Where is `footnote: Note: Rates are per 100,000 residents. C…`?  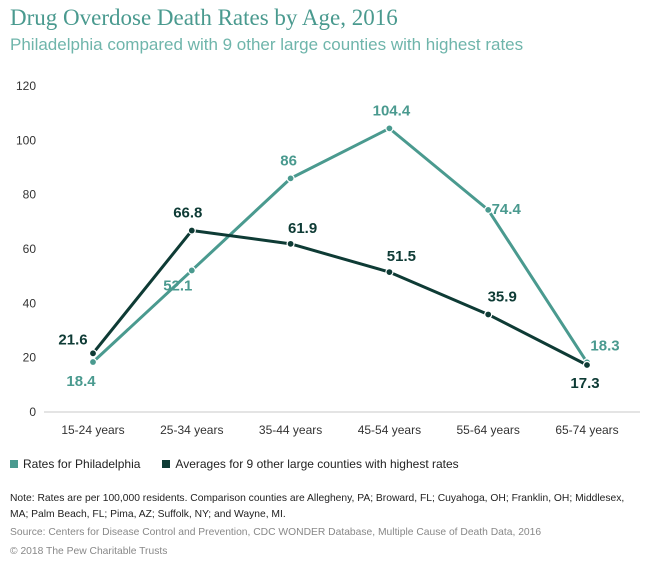 footnote: Note: Rates are per 100,000 residents. C… is located at coordinates (317, 506).